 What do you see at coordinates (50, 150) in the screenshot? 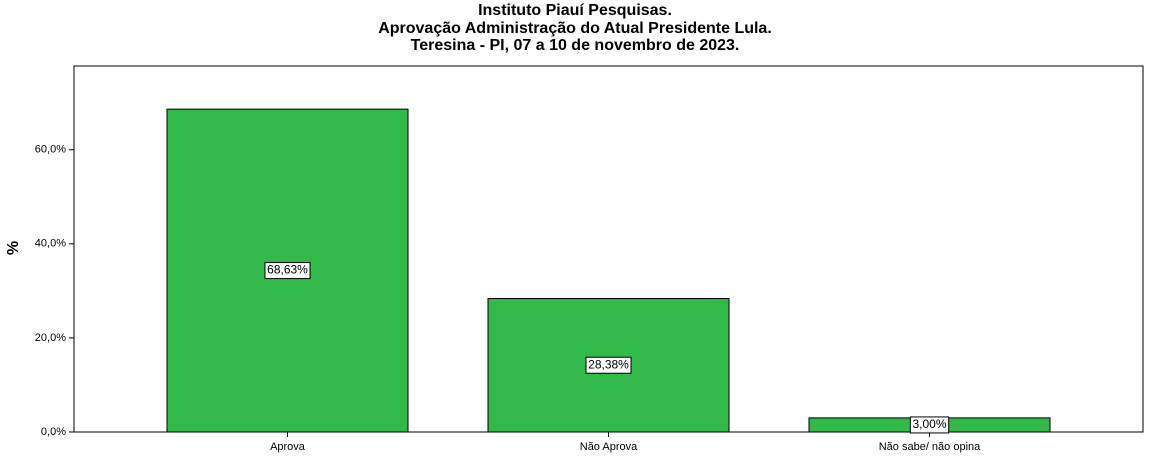
I see `y-tick-label: 60,0%` at bounding box center [50, 150].